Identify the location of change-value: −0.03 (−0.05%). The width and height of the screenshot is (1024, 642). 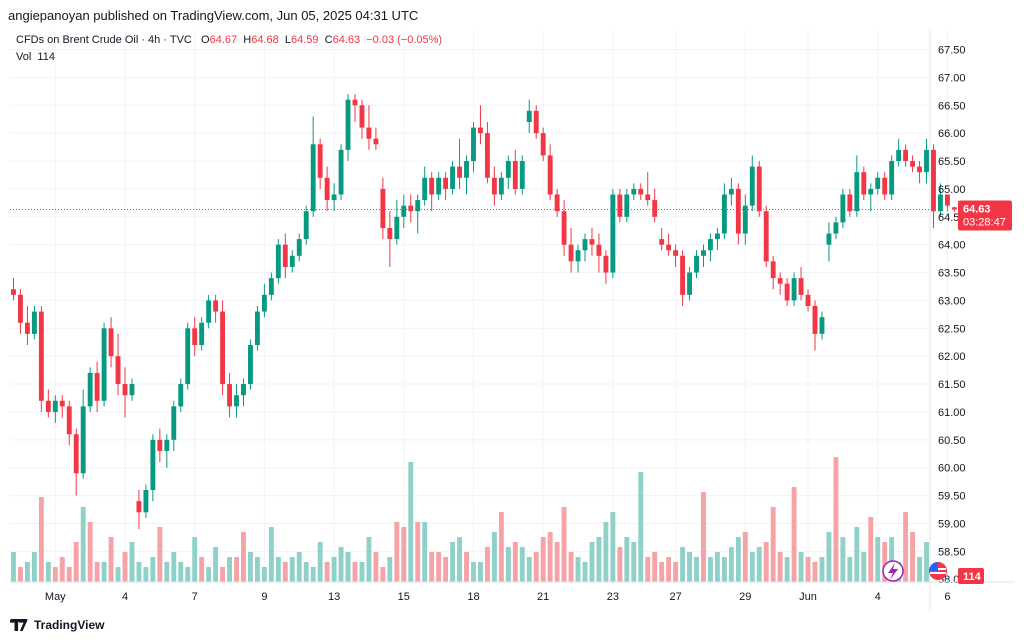
(404, 40).